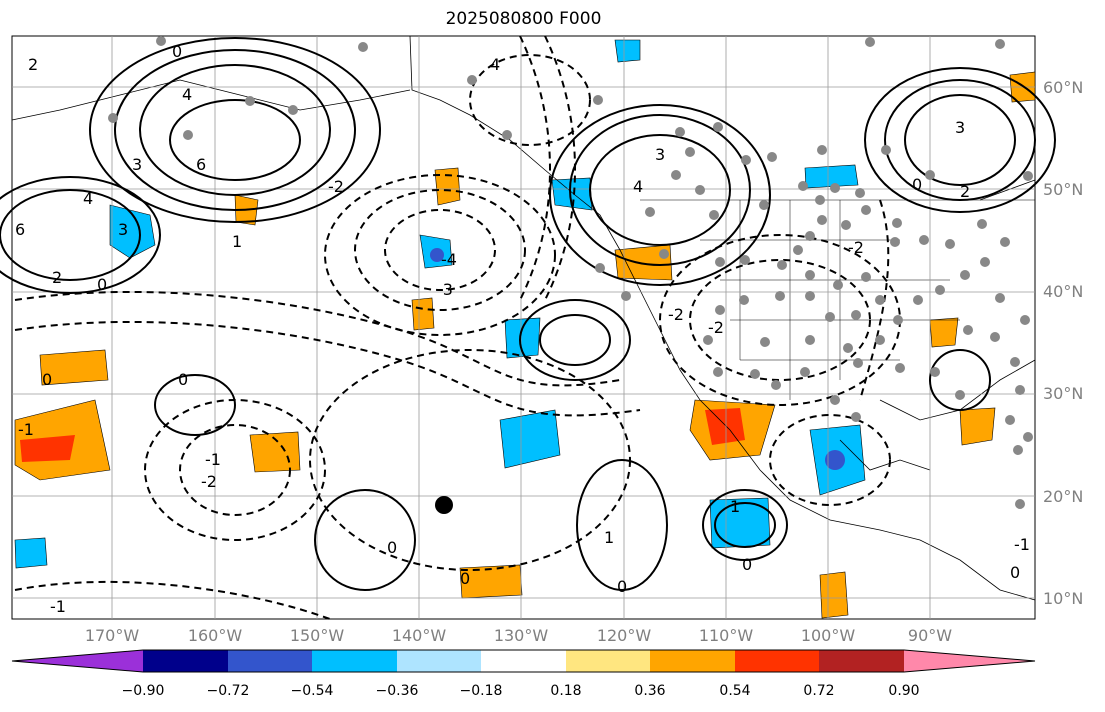 This screenshot has height=712, width=1105. Describe the element at coordinates (521, 635) in the screenshot. I see `lon-label-130w: 130°W` at that location.